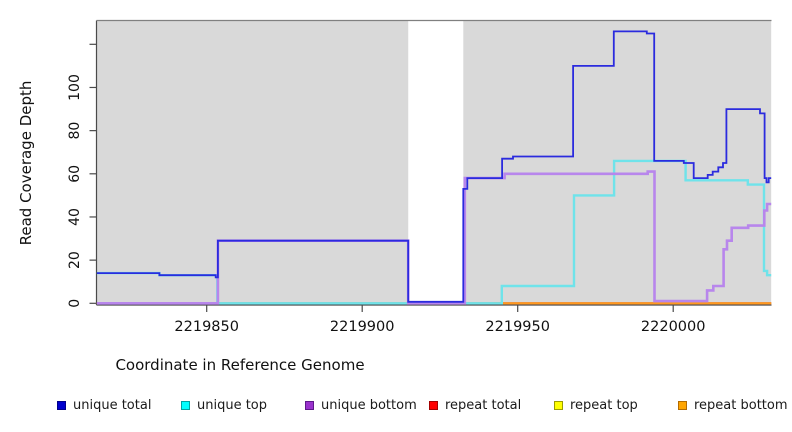 Image resolution: width=792 pixels, height=432 pixels. Describe the element at coordinates (75, 131) in the screenshot. I see `y-tick-label: 80` at that location.